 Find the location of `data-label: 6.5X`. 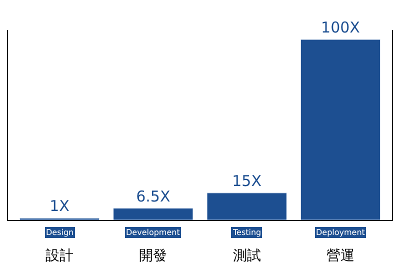

data-label: 6.5X is located at coordinates (153, 196).